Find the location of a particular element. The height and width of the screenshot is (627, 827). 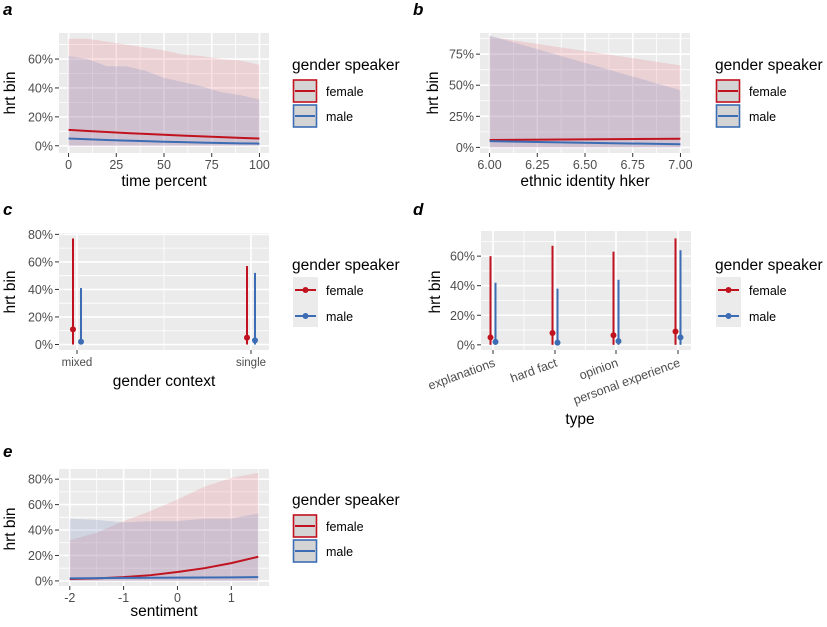

panel-letter: a is located at coordinates (7, 9).